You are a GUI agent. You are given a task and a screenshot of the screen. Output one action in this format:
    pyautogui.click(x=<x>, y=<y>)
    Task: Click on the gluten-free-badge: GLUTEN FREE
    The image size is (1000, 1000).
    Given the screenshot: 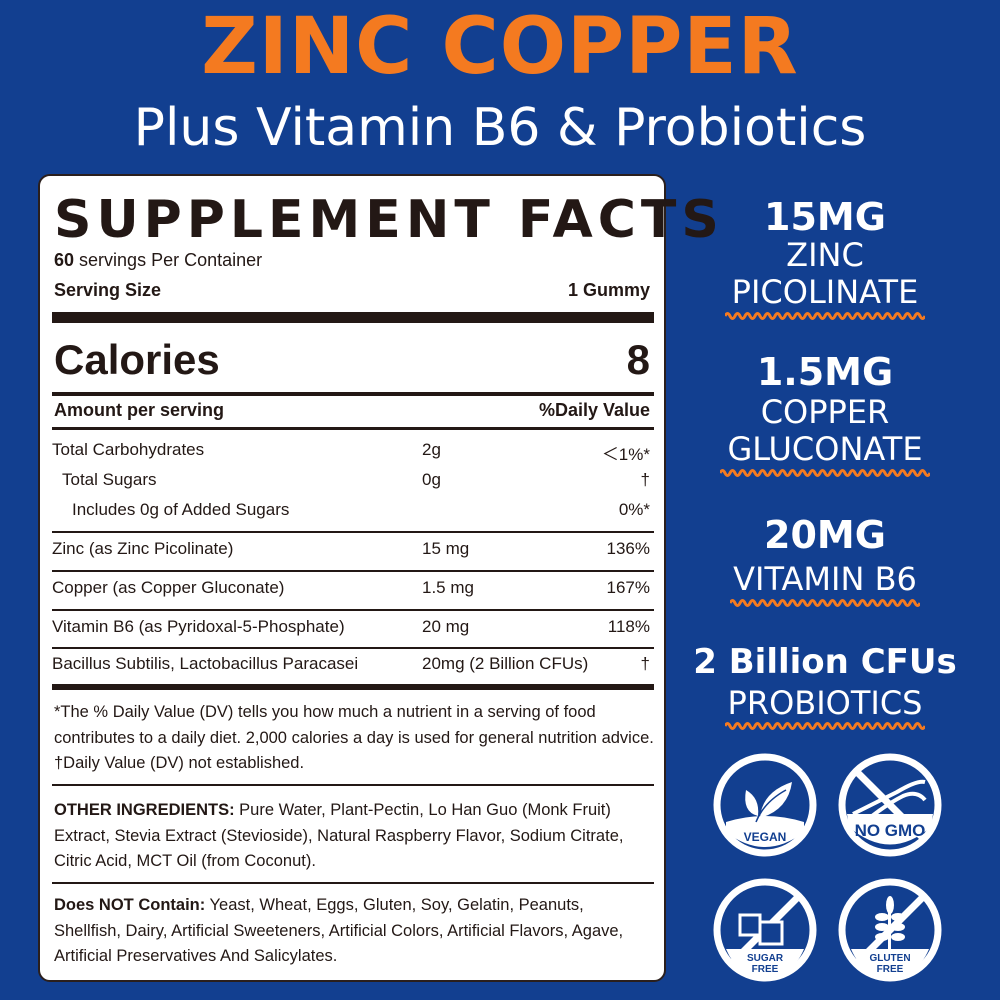 What is the action you would take?
    pyautogui.click(x=890, y=930)
    